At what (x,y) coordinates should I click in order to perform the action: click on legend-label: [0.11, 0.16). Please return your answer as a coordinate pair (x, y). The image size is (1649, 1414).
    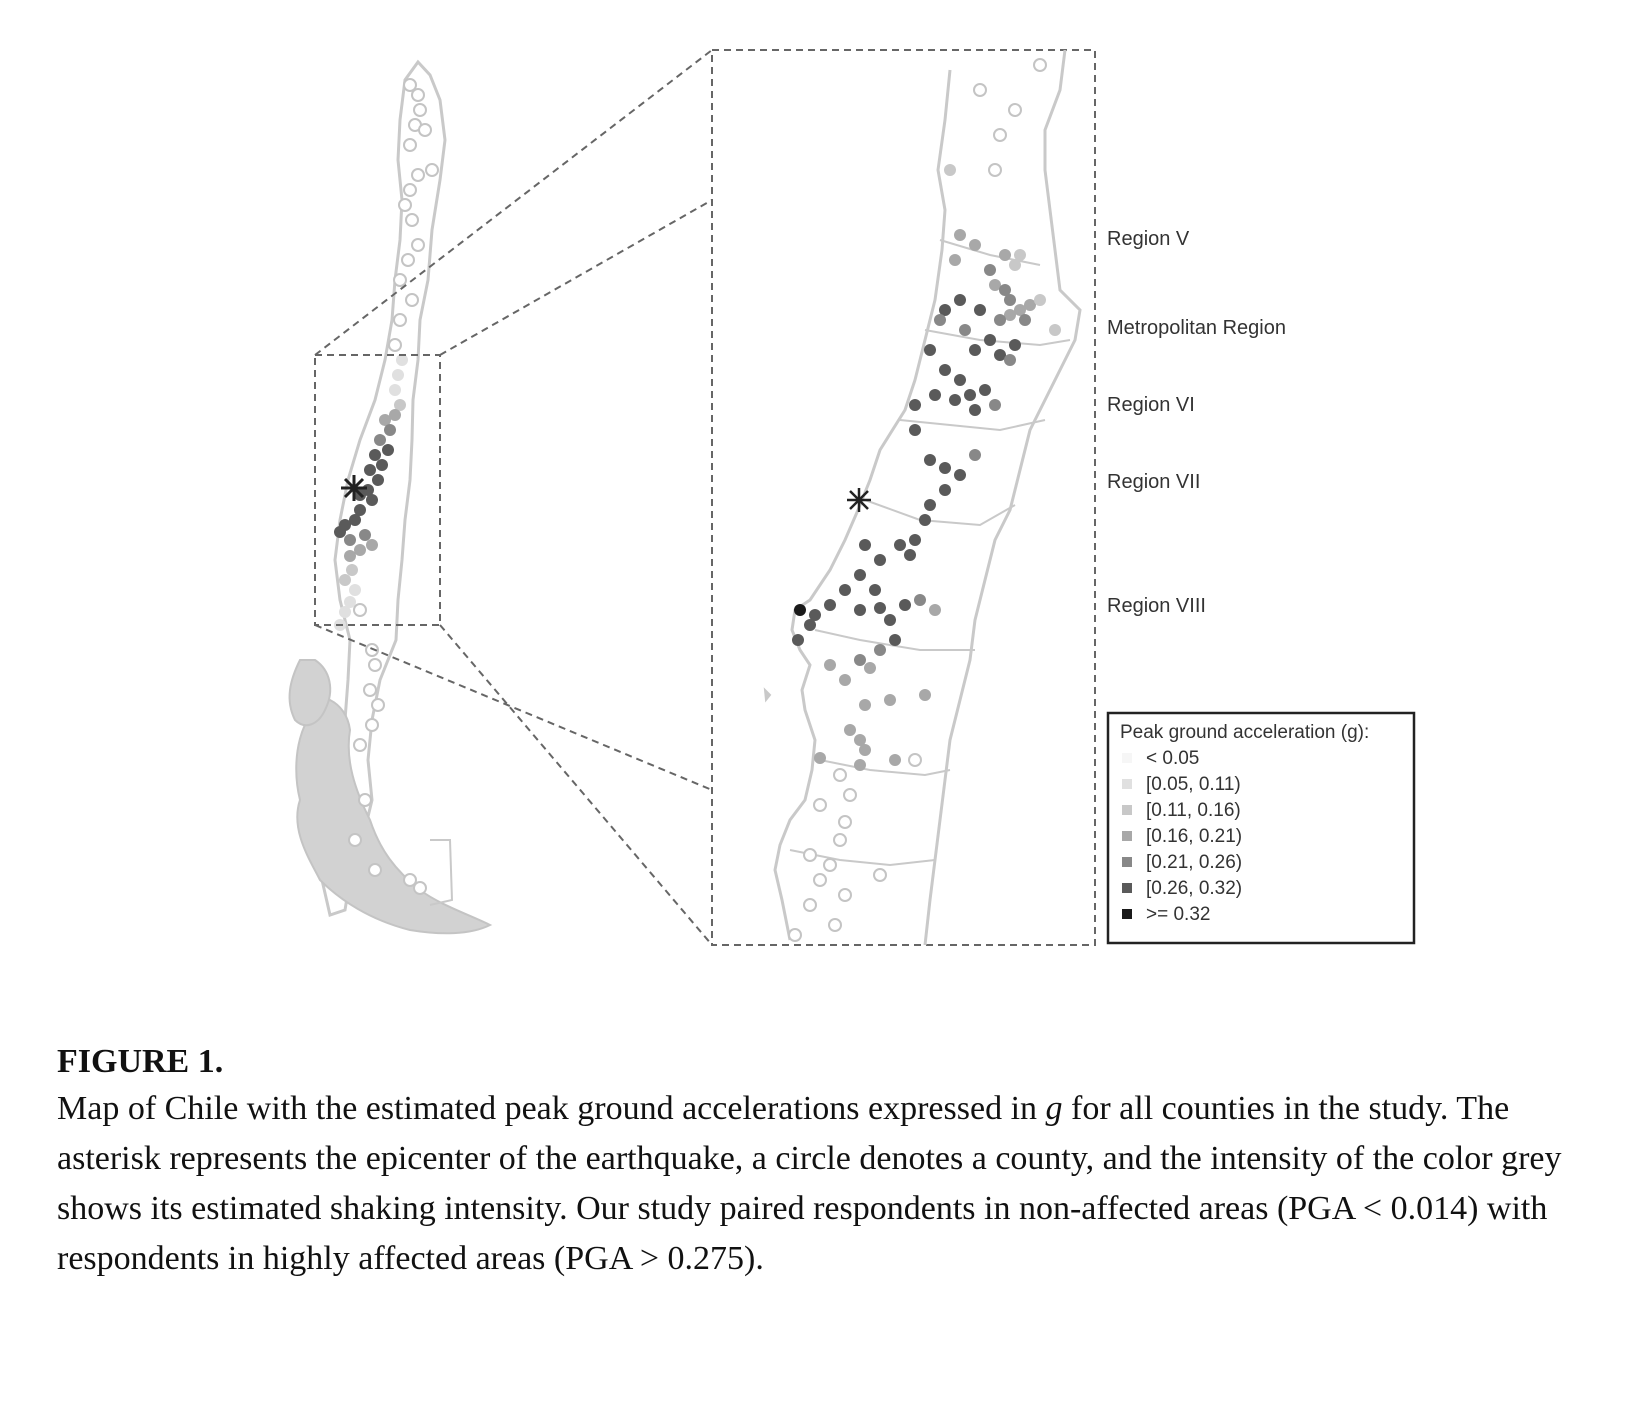
    Looking at the image, I should click on (1193, 810).